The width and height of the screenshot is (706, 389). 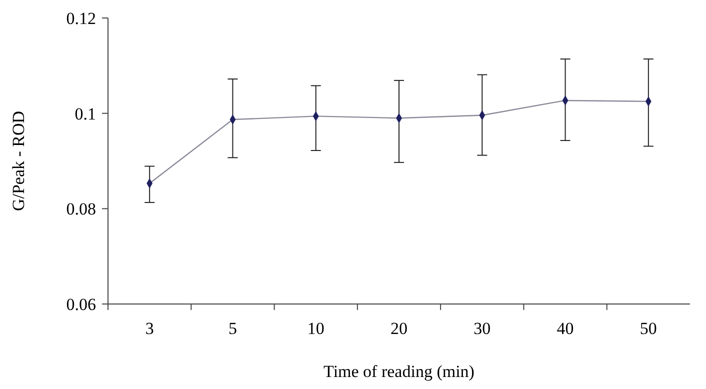 I want to click on y-tick-label: 0.12, so click(x=81, y=18).